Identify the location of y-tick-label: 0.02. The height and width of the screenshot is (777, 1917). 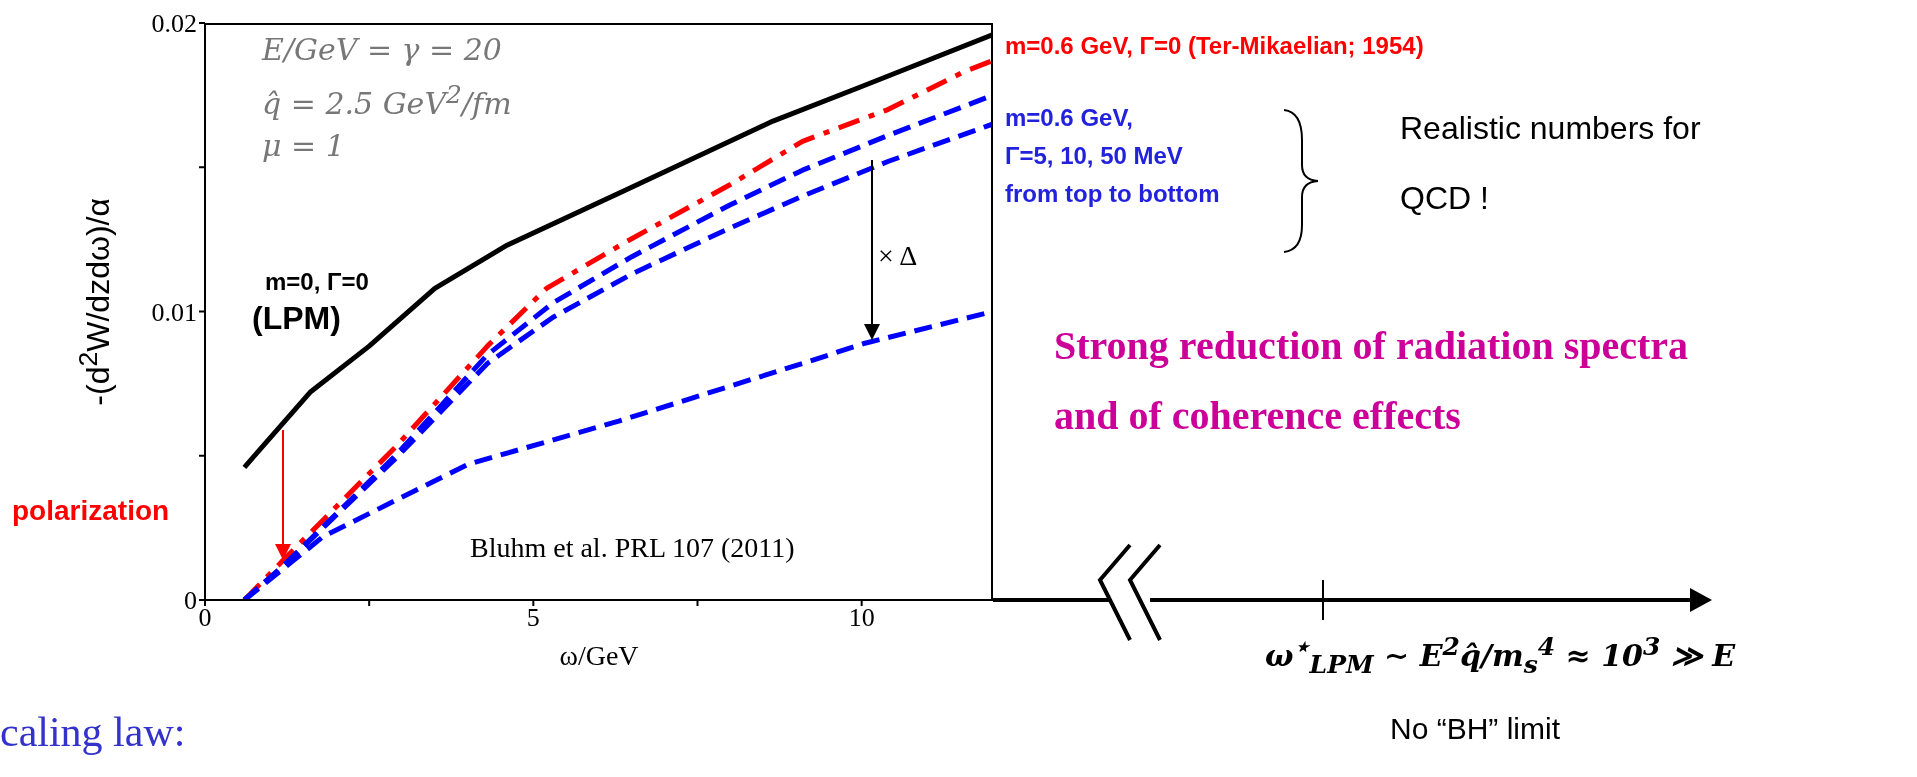
(174, 24).